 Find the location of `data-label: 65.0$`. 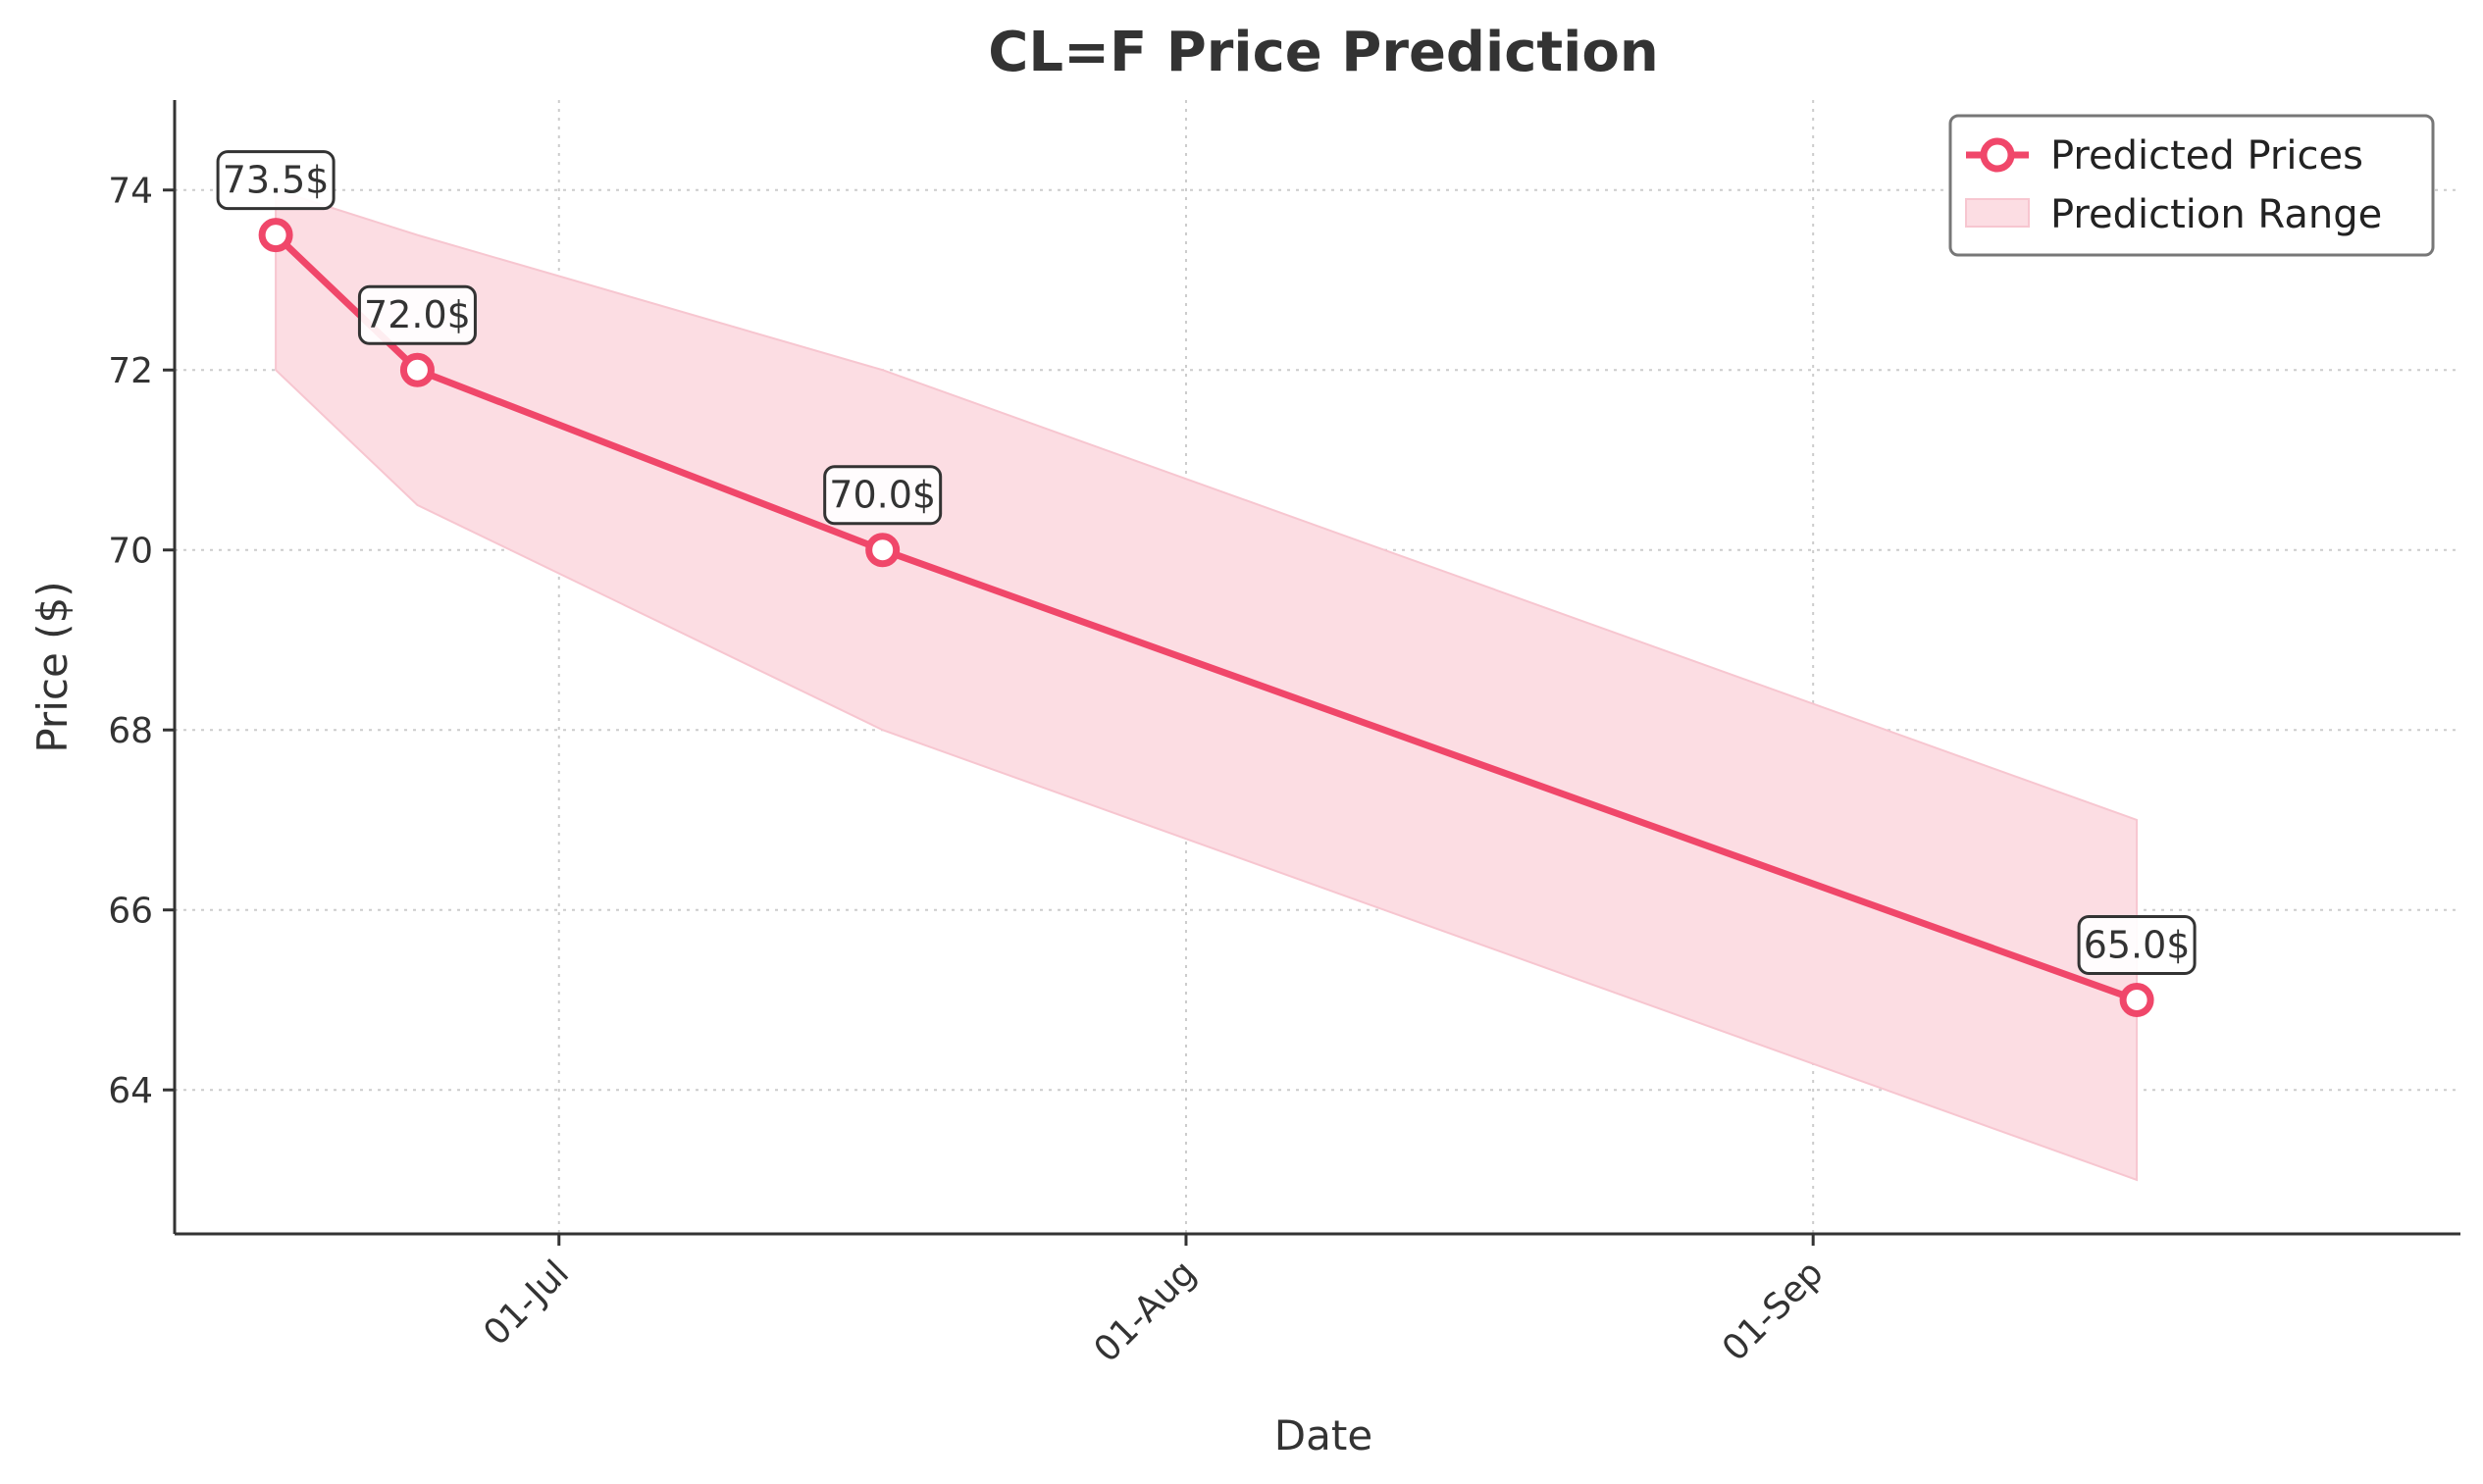

data-label: 65.0$ is located at coordinates (2138, 944).